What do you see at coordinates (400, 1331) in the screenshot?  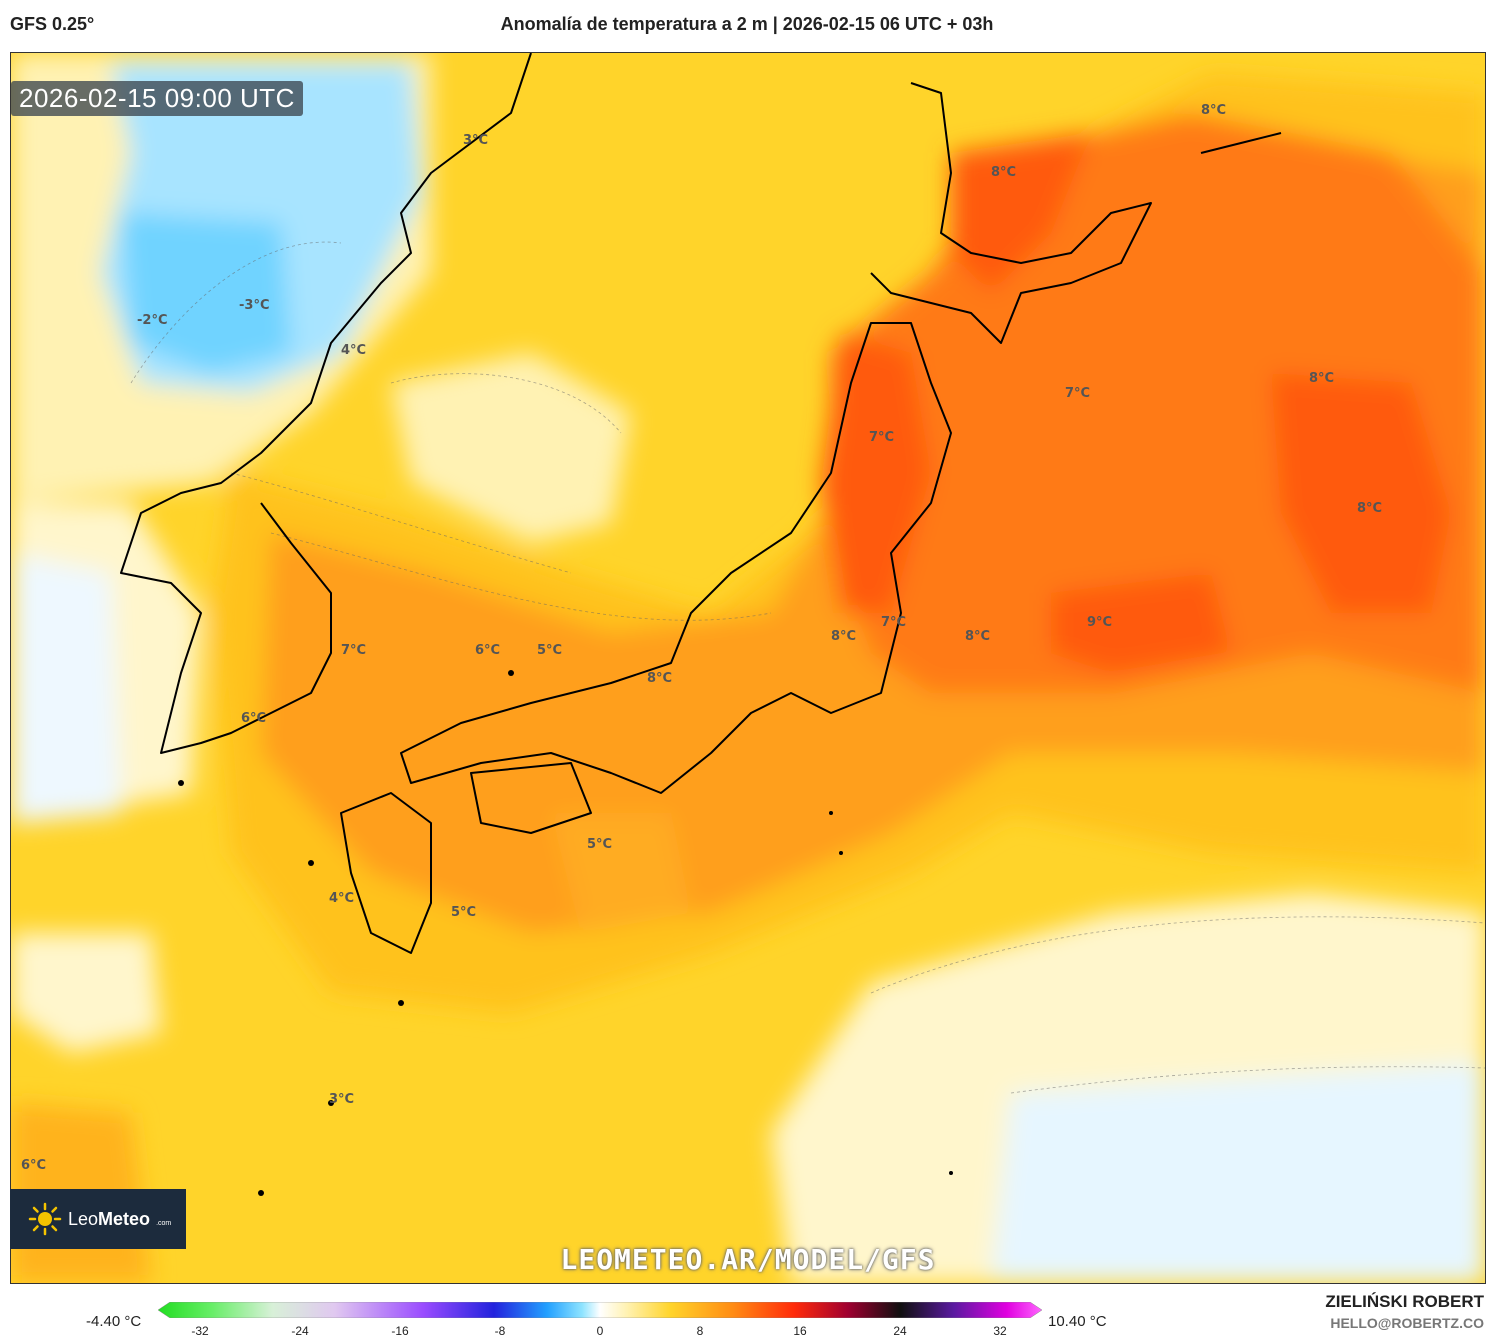 I see `colorbar-tick: -16` at bounding box center [400, 1331].